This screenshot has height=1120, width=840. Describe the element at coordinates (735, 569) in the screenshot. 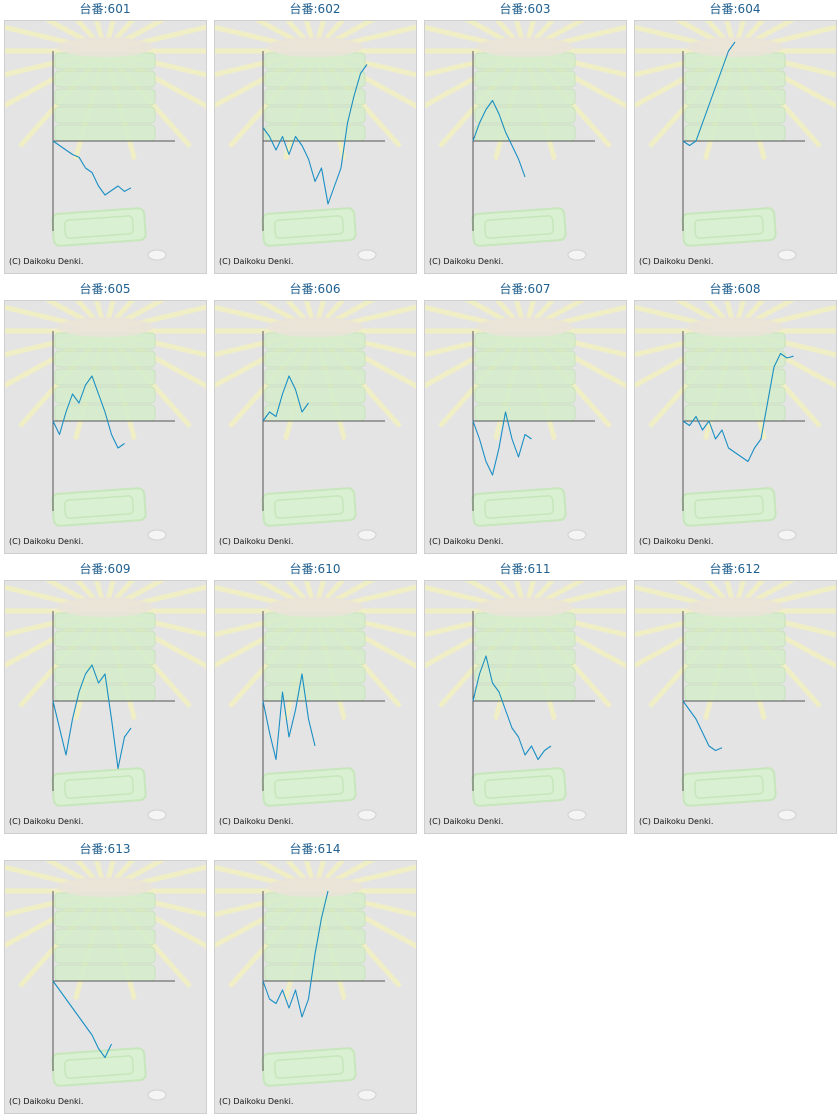

I see `machine-number-link: 台番:612` at that location.